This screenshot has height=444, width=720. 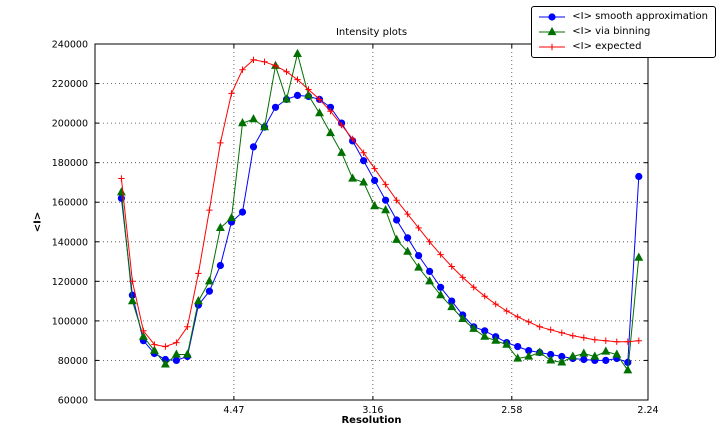 What do you see at coordinates (70, 84) in the screenshot?
I see `y-tick-label: 220000` at bounding box center [70, 84].